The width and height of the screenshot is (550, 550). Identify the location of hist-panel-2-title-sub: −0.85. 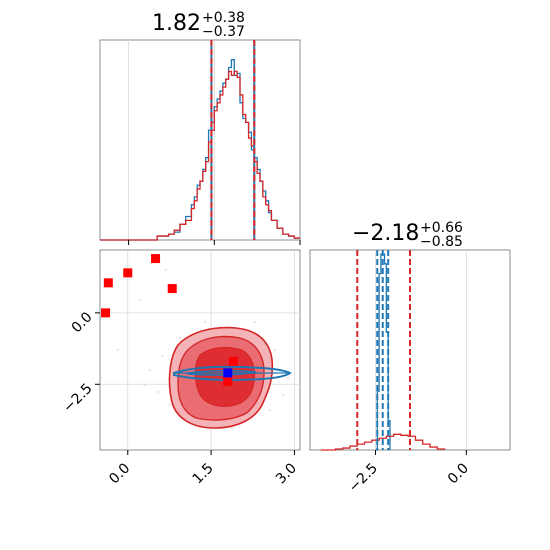
(441, 242).